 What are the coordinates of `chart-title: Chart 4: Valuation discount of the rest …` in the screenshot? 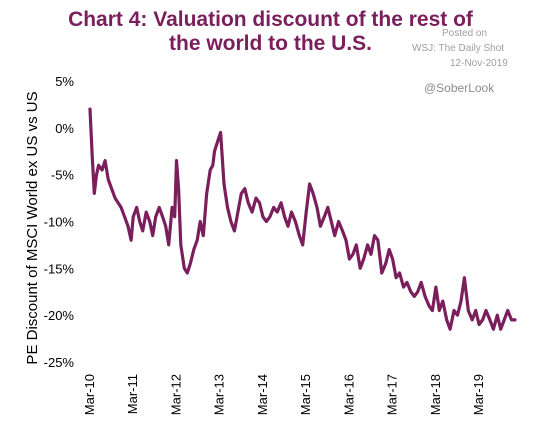 It's located at (270, 32).